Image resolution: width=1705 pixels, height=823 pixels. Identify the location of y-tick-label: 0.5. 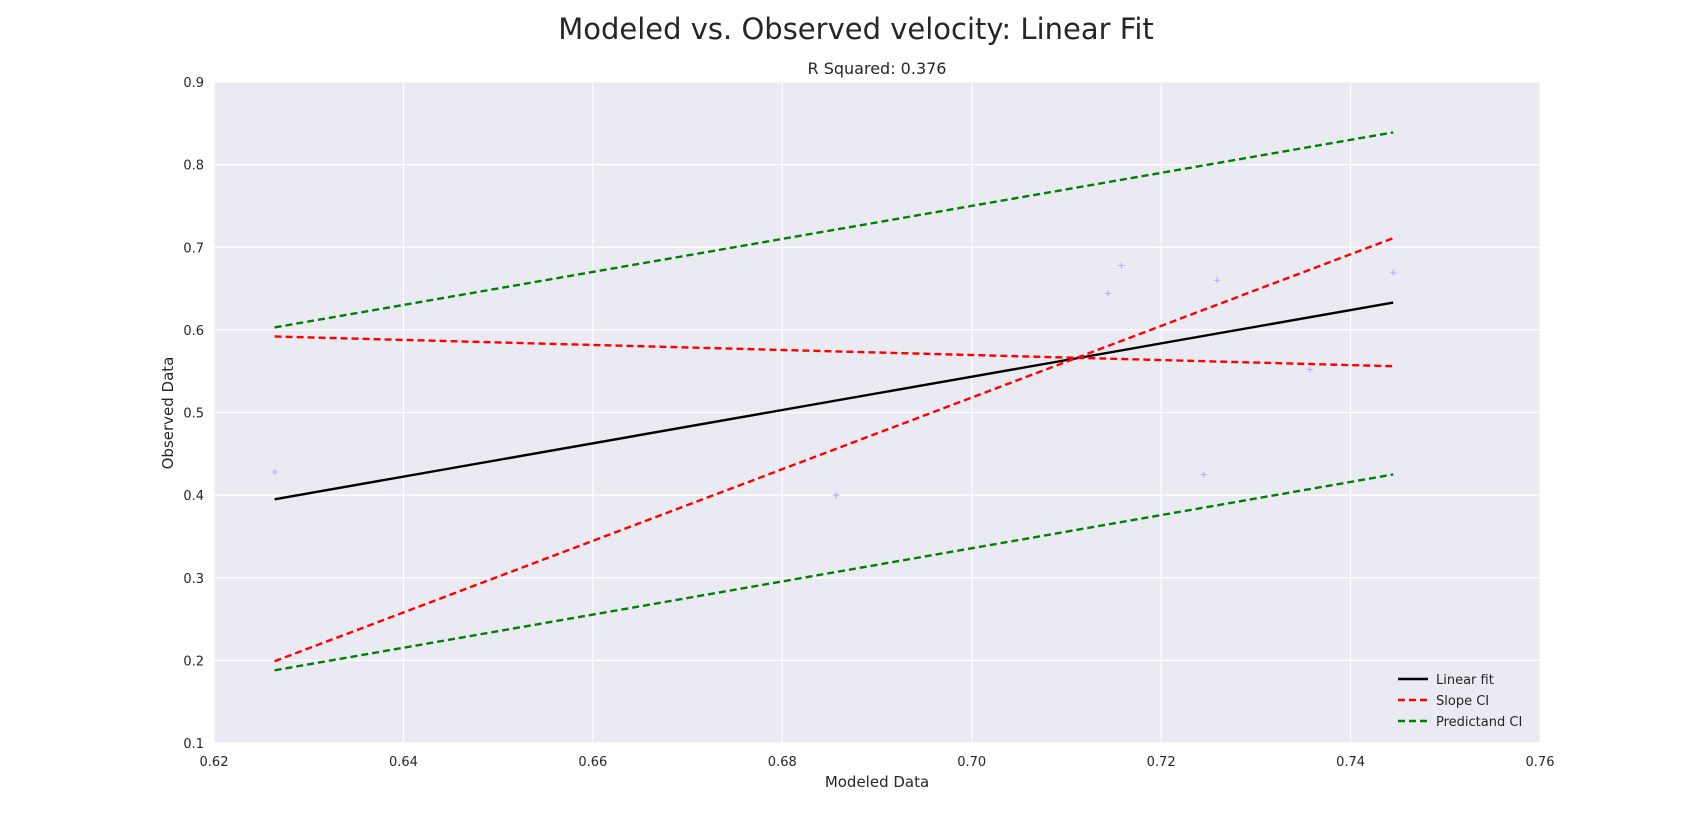
(193, 414).